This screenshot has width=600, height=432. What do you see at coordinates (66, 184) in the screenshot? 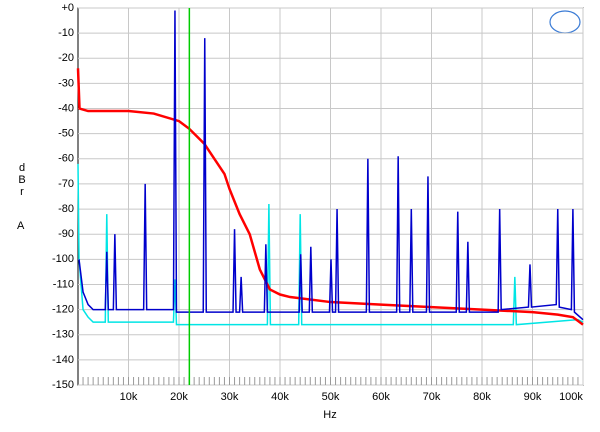
I see `y-tick-label: -70` at bounding box center [66, 184].